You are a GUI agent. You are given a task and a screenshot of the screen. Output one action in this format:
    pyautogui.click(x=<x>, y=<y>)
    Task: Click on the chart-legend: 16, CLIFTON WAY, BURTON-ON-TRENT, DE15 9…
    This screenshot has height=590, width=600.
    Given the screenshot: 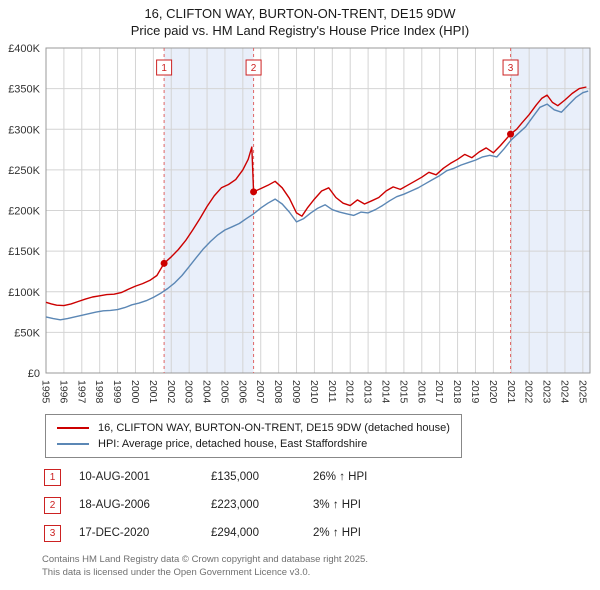 What is the action you would take?
    pyautogui.click(x=253, y=435)
    